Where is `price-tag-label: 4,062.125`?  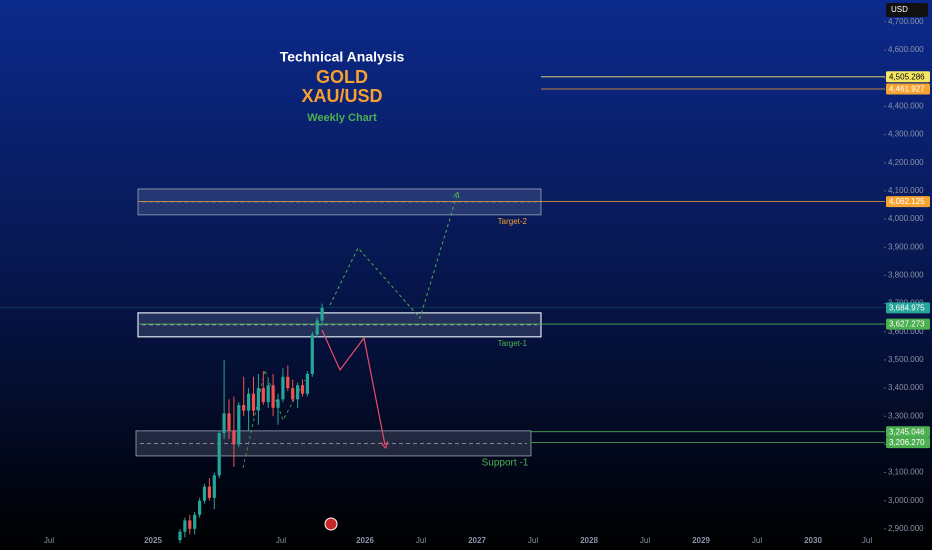 price-tag-label: 4,062.125 is located at coordinates (907, 201).